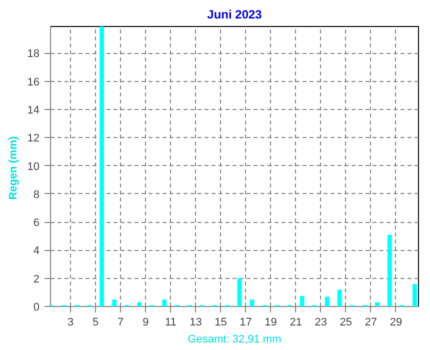  I want to click on y-tick-label: 16, so click(33, 82).